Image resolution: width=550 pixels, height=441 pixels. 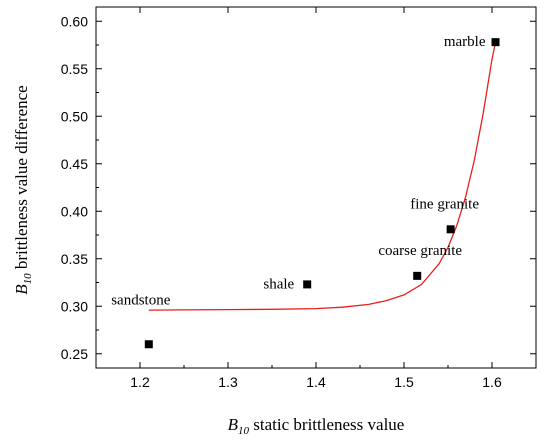 I want to click on x-tick-label: 1.4, so click(x=316, y=382).